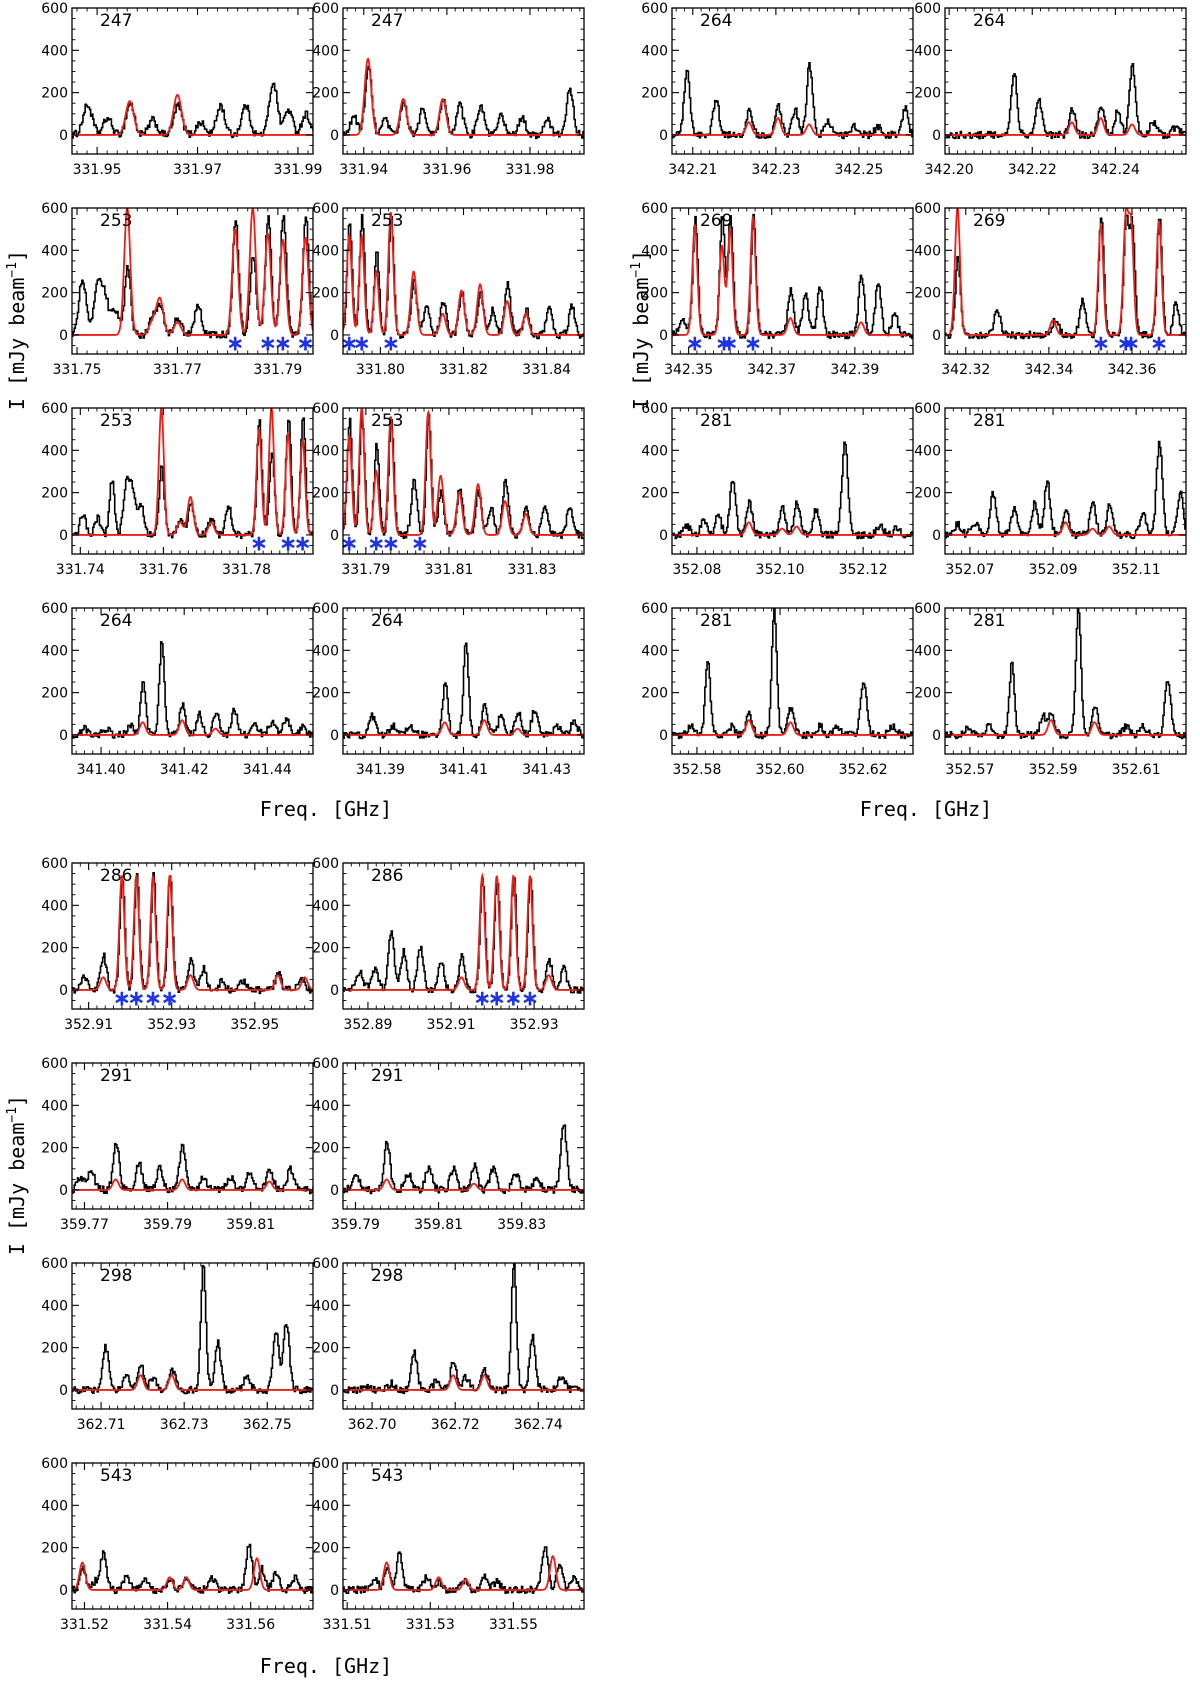 This screenshot has height=1682, width=1200. I want to click on x-tick-label: 342.25, so click(858, 170).